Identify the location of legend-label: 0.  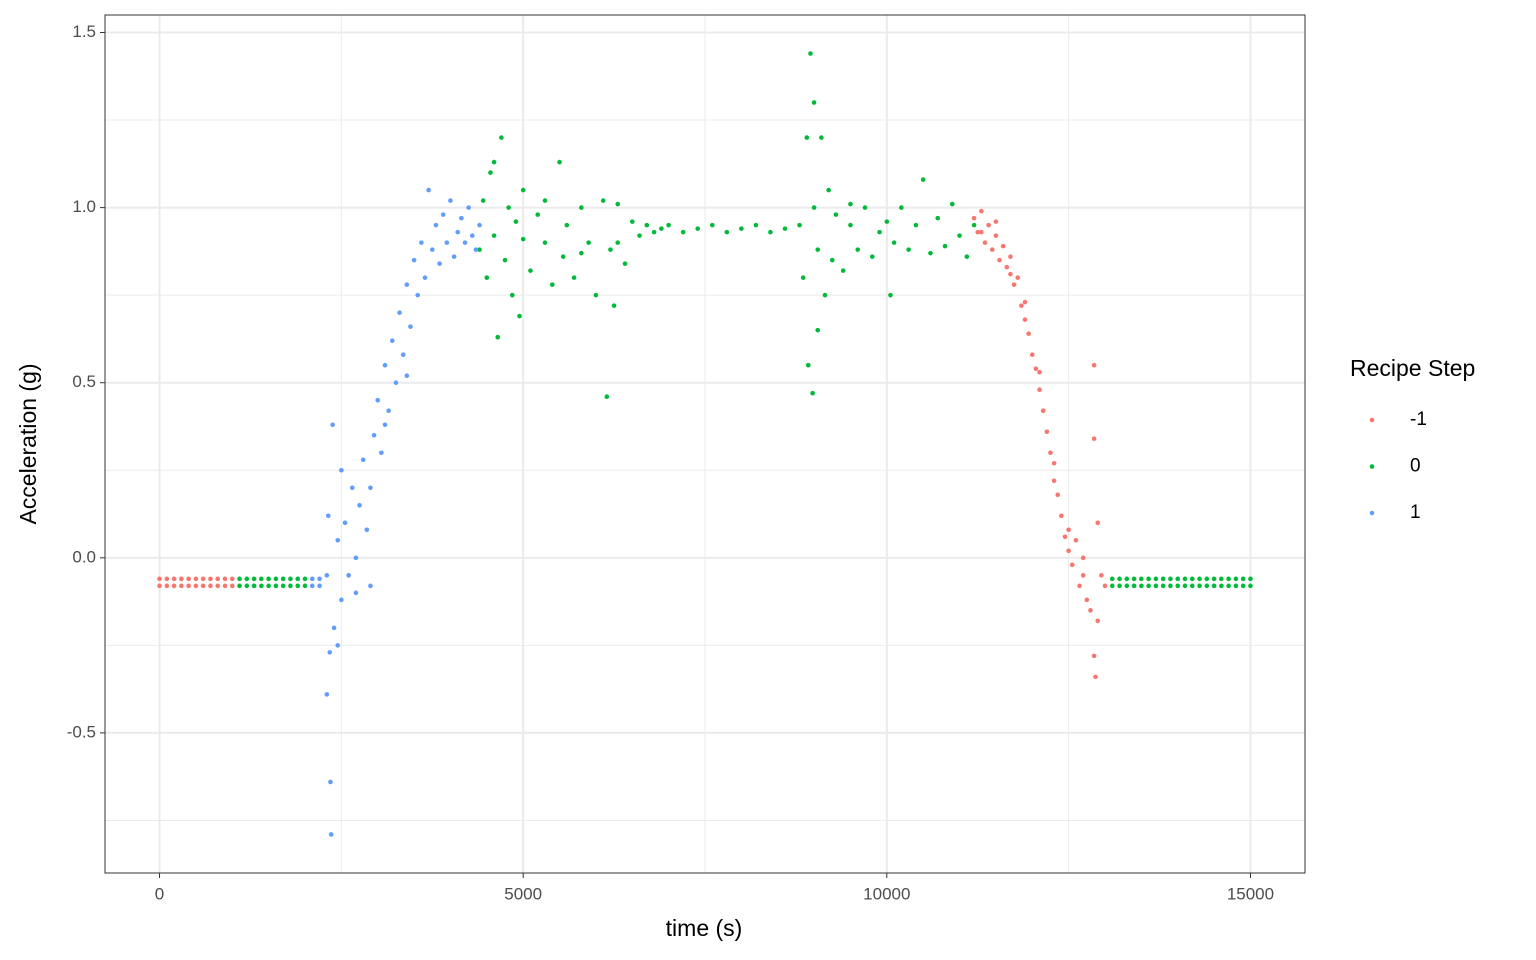
(1415, 466).